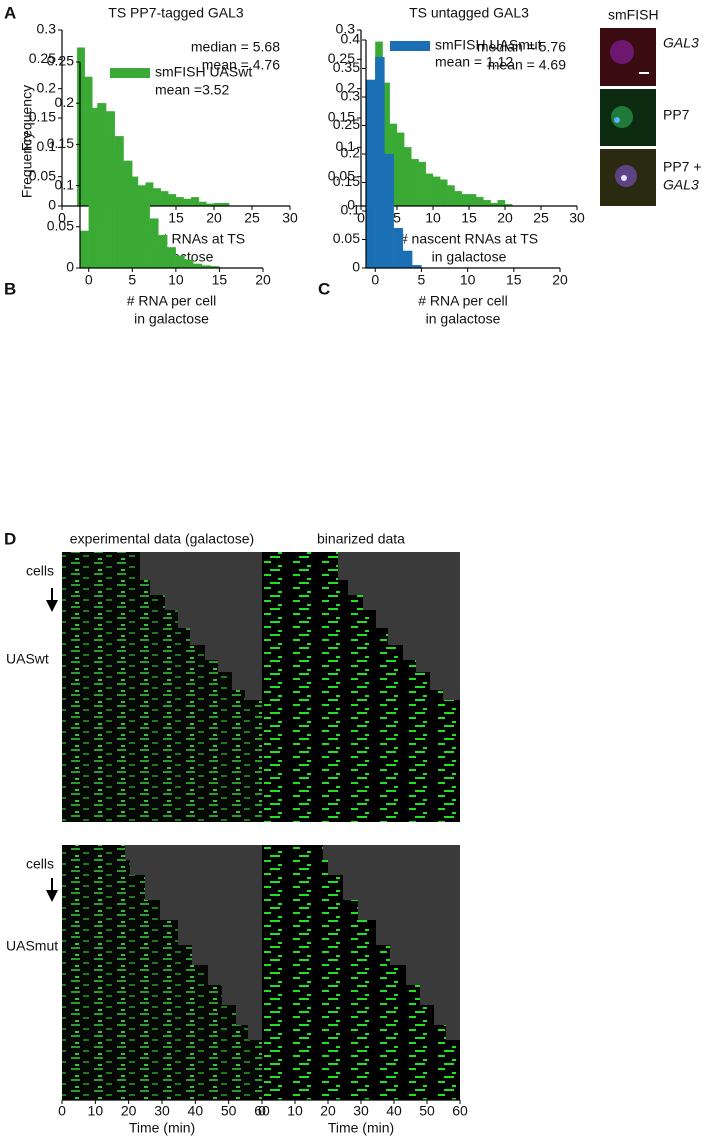 The width and height of the screenshot is (709, 1143). I want to click on y-tick-label: 0.35, so click(346, 67).